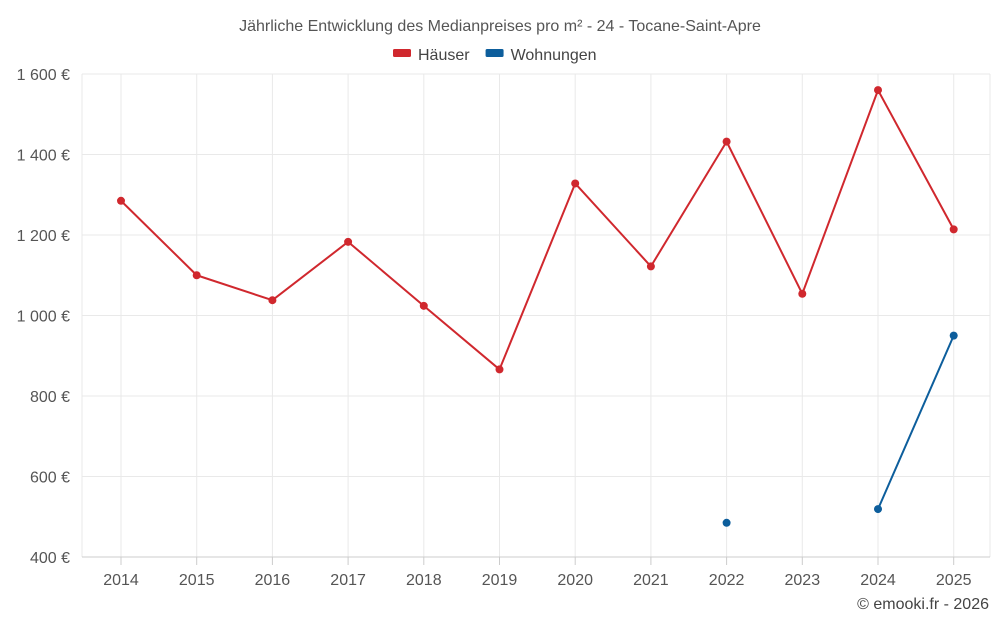 The height and width of the screenshot is (625, 1000). I want to click on x-tick-label: 2015, so click(197, 580).